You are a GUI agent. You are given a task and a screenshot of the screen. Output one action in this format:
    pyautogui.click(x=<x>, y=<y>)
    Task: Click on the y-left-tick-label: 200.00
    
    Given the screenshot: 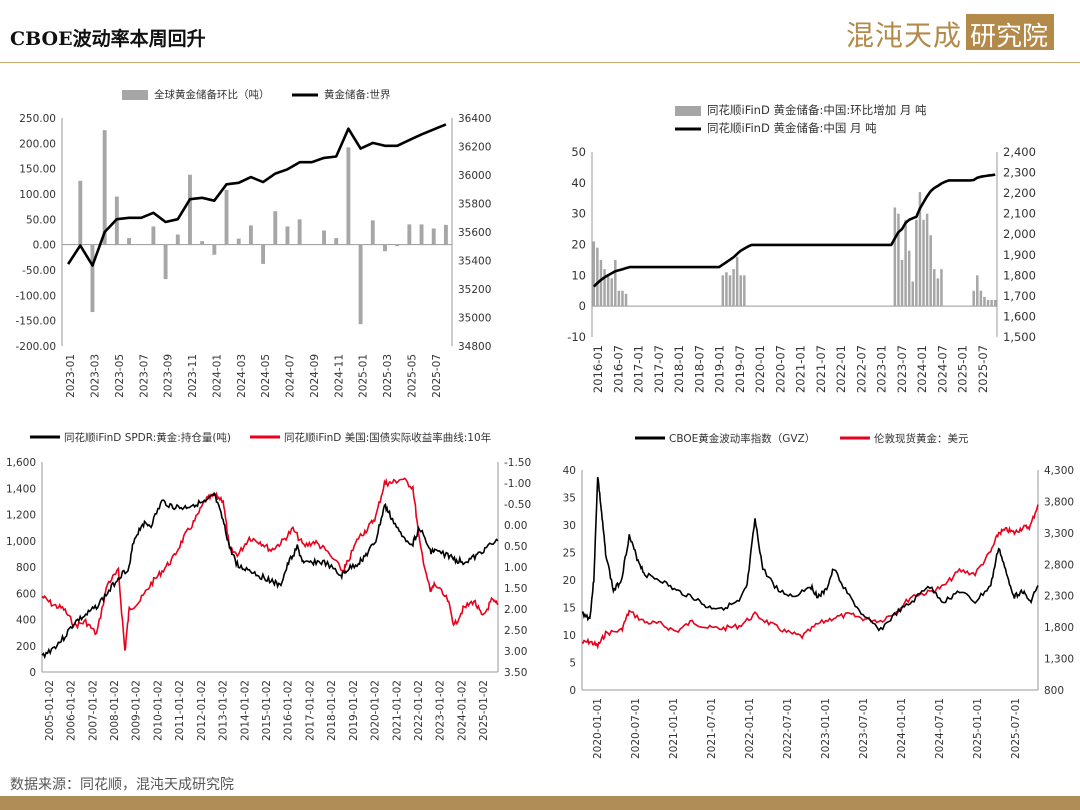 What is the action you would take?
    pyautogui.click(x=37, y=144)
    